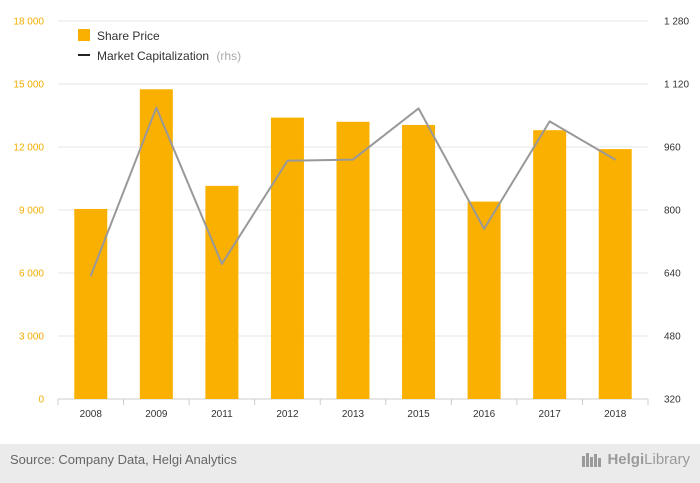 This screenshot has width=700, height=483. Describe the element at coordinates (222, 292) in the screenshot. I see `bar-2011` at that location.